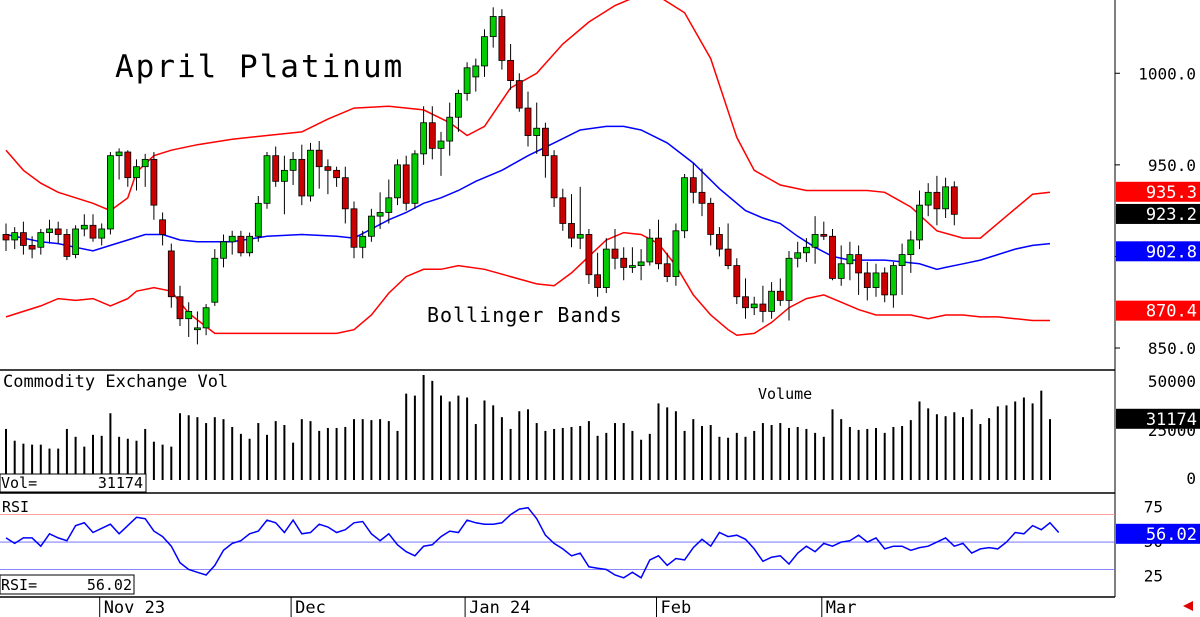  What do you see at coordinates (19, 483) in the screenshot?
I see `volume-readout-label: Vol=` at bounding box center [19, 483].